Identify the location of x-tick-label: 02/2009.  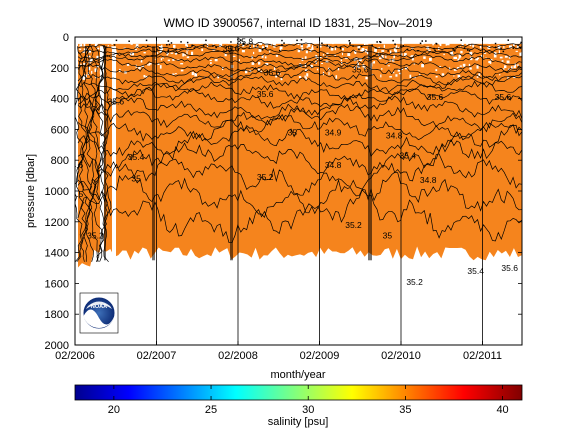
(320, 356).